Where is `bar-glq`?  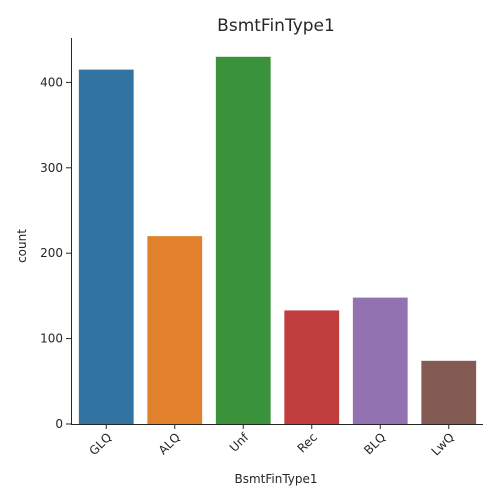 bar-glq is located at coordinates (106, 246).